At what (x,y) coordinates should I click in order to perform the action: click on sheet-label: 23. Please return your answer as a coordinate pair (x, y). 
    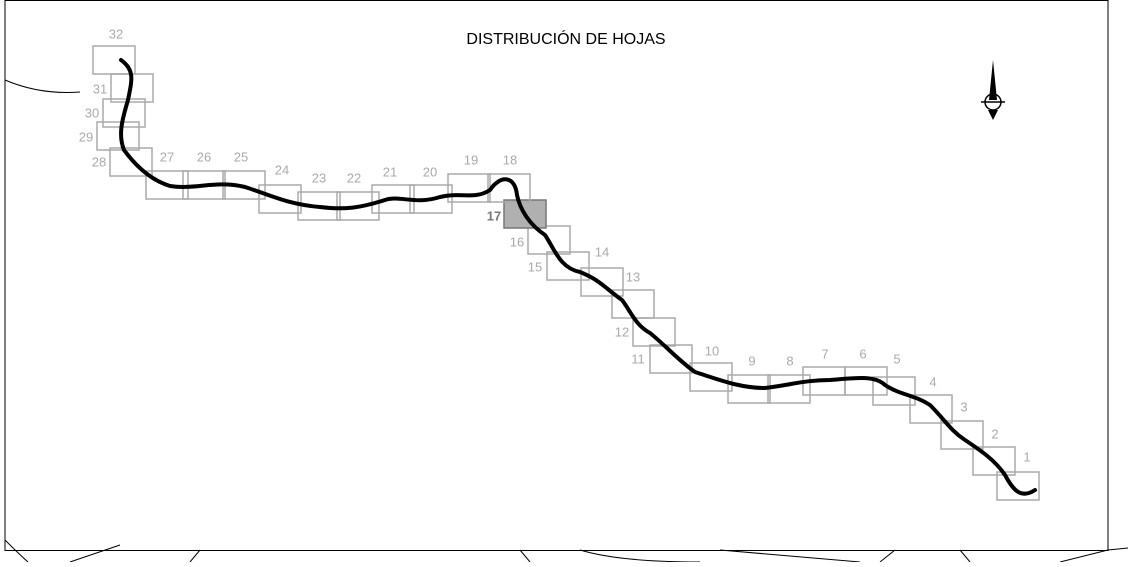
    Looking at the image, I should click on (319, 177).